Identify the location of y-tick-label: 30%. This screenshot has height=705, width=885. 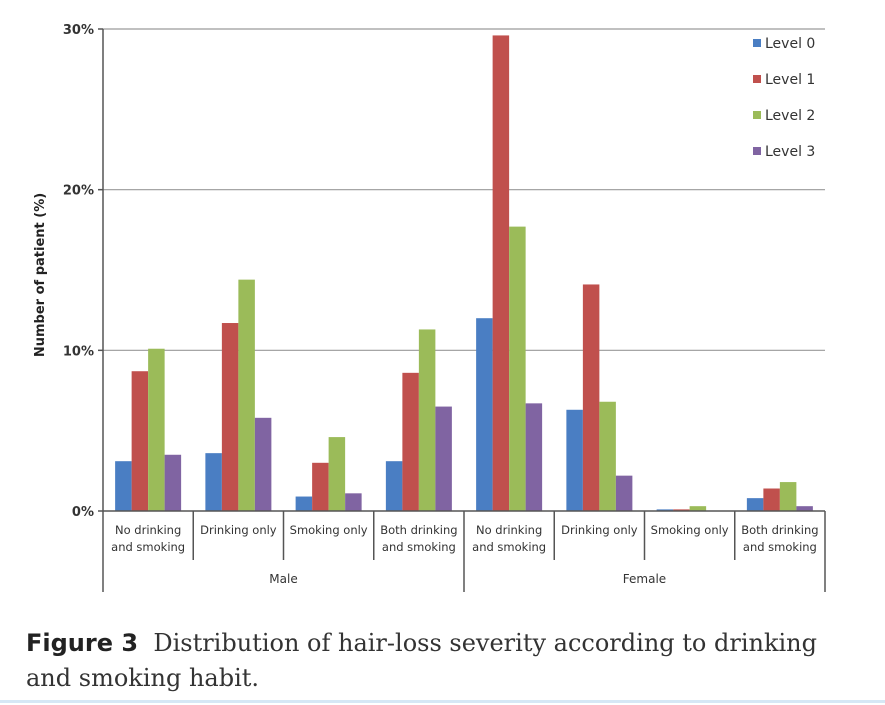
(78, 30).